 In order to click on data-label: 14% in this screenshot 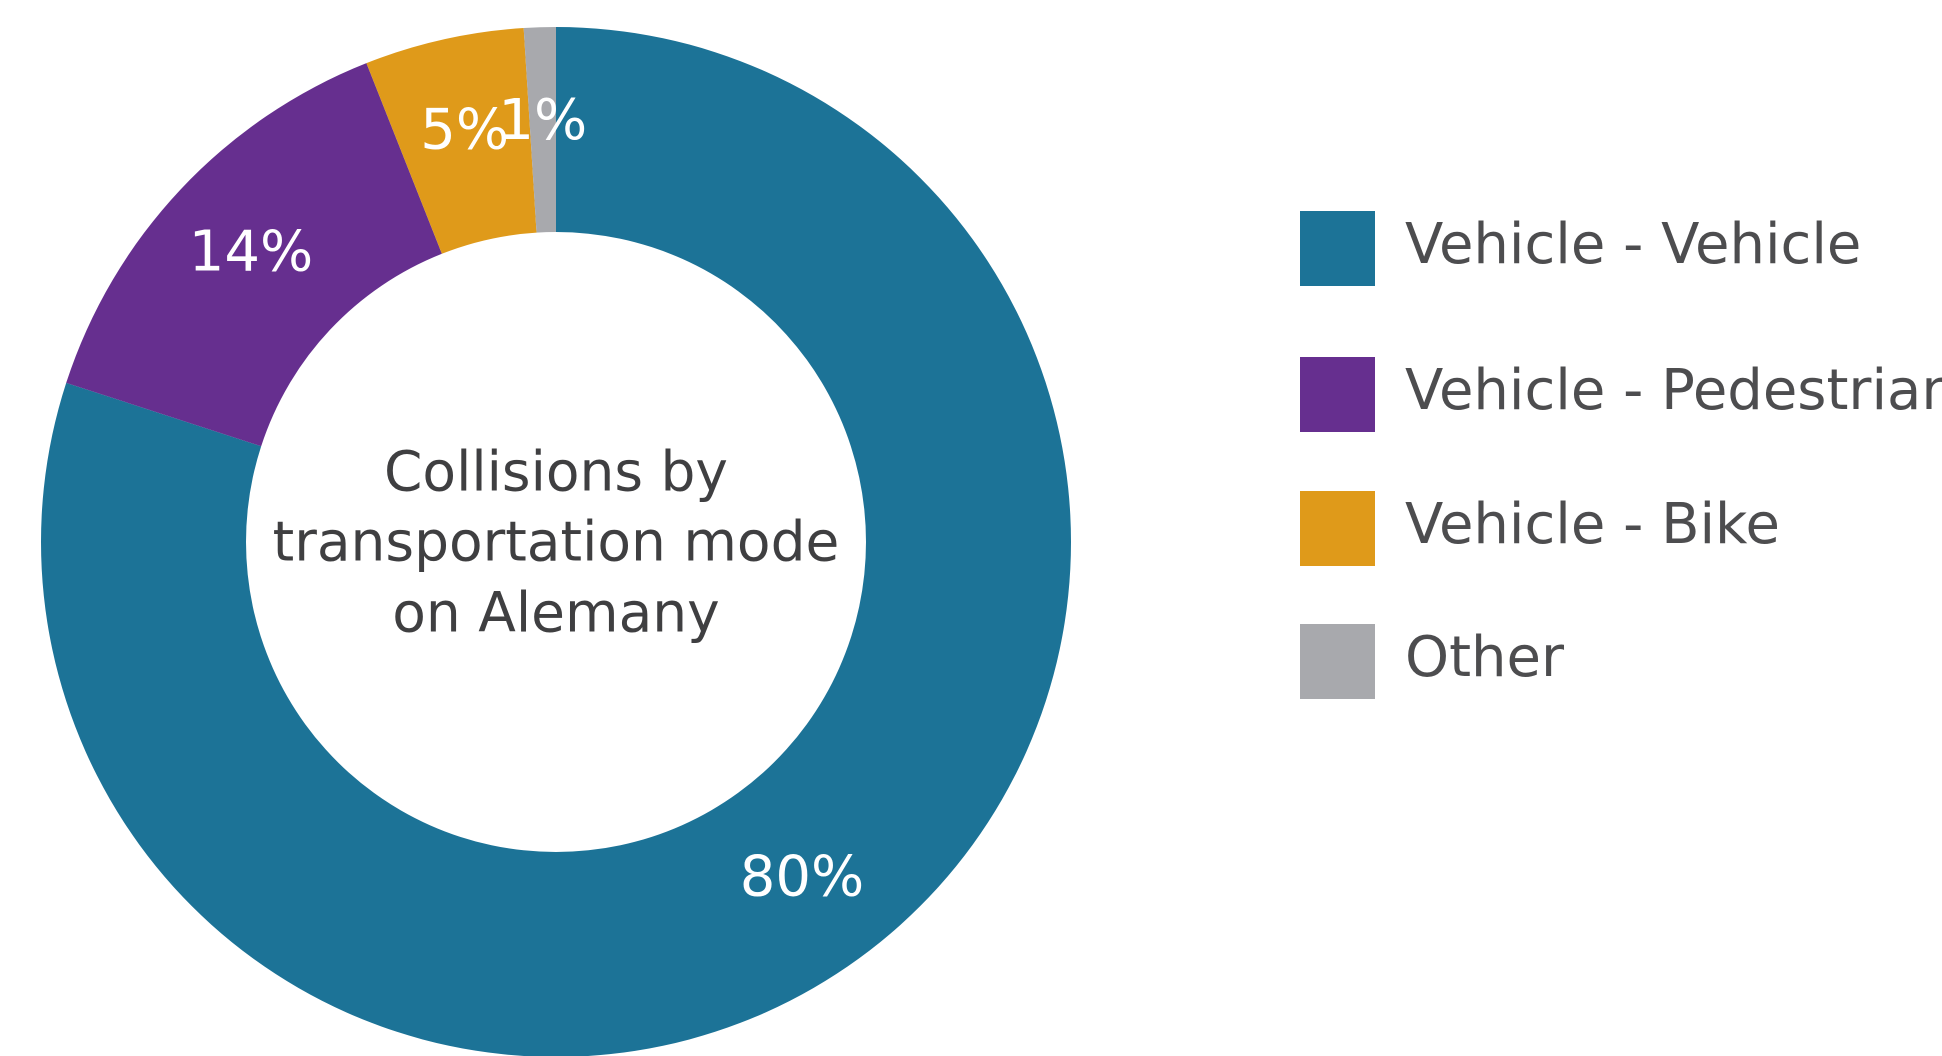, I will do `click(251, 252)`.